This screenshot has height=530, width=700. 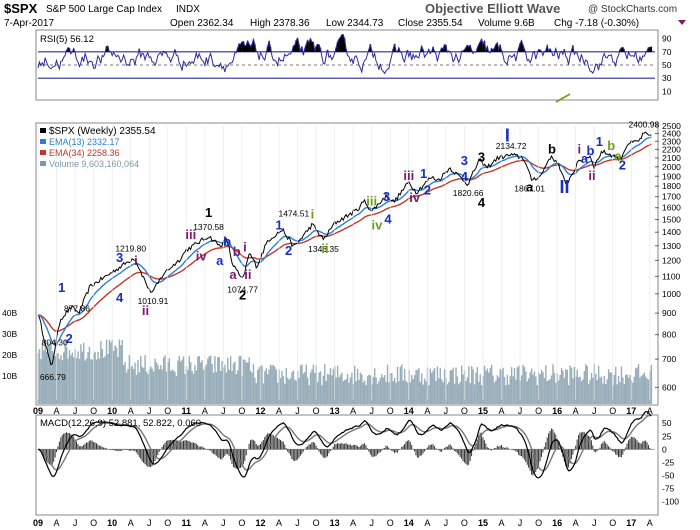 I want to click on wave-label: 3, so click(x=386, y=196).